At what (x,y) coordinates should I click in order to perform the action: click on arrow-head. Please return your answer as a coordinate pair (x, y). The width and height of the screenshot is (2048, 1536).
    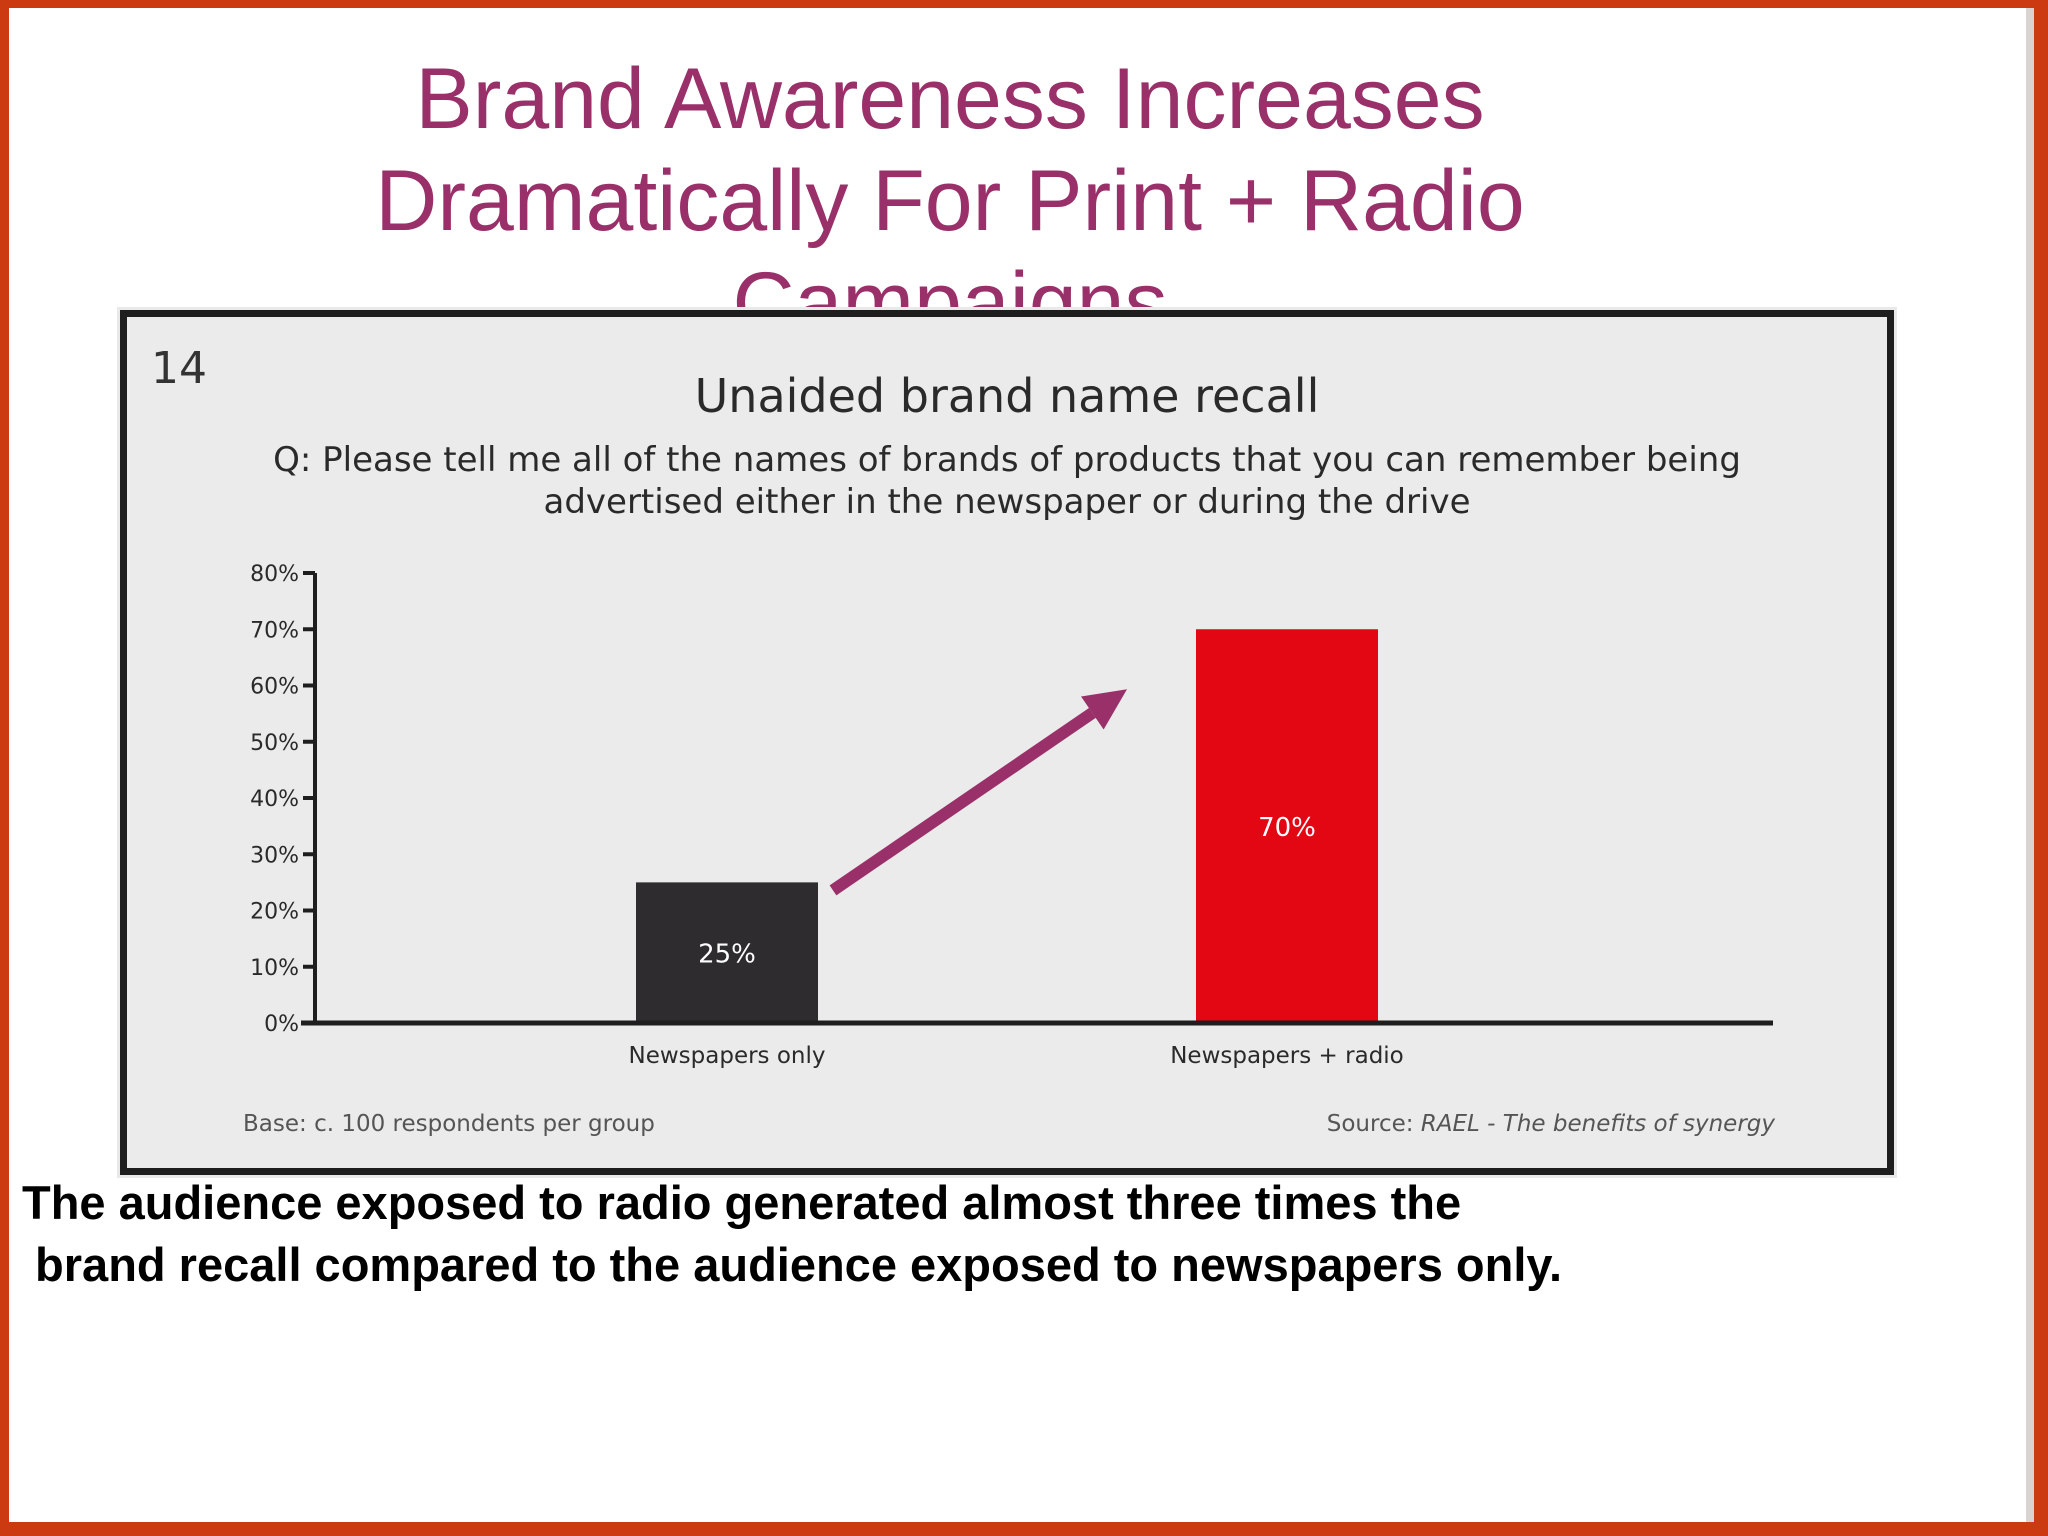
    Looking at the image, I should click on (1104, 709).